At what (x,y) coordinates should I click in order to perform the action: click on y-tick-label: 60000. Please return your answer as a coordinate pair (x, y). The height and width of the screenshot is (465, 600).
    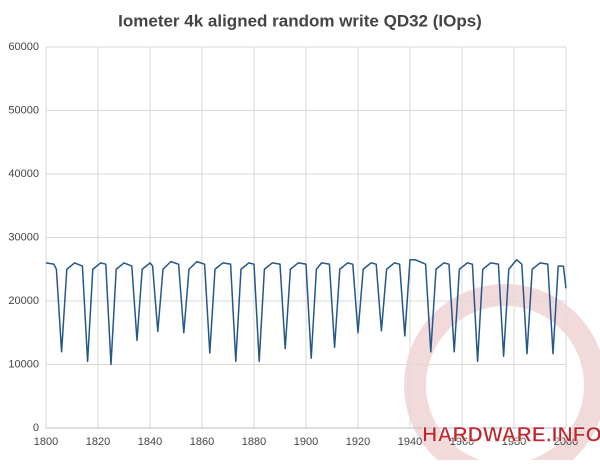
    Looking at the image, I should click on (23, 47).